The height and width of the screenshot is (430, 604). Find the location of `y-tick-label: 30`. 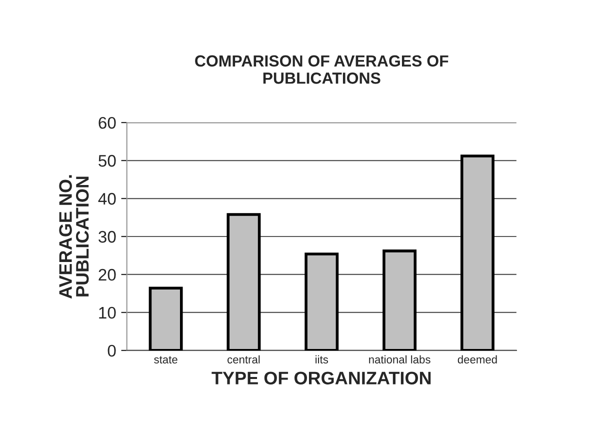

y-tick-label: 30 is located at coordinates (107, 236).